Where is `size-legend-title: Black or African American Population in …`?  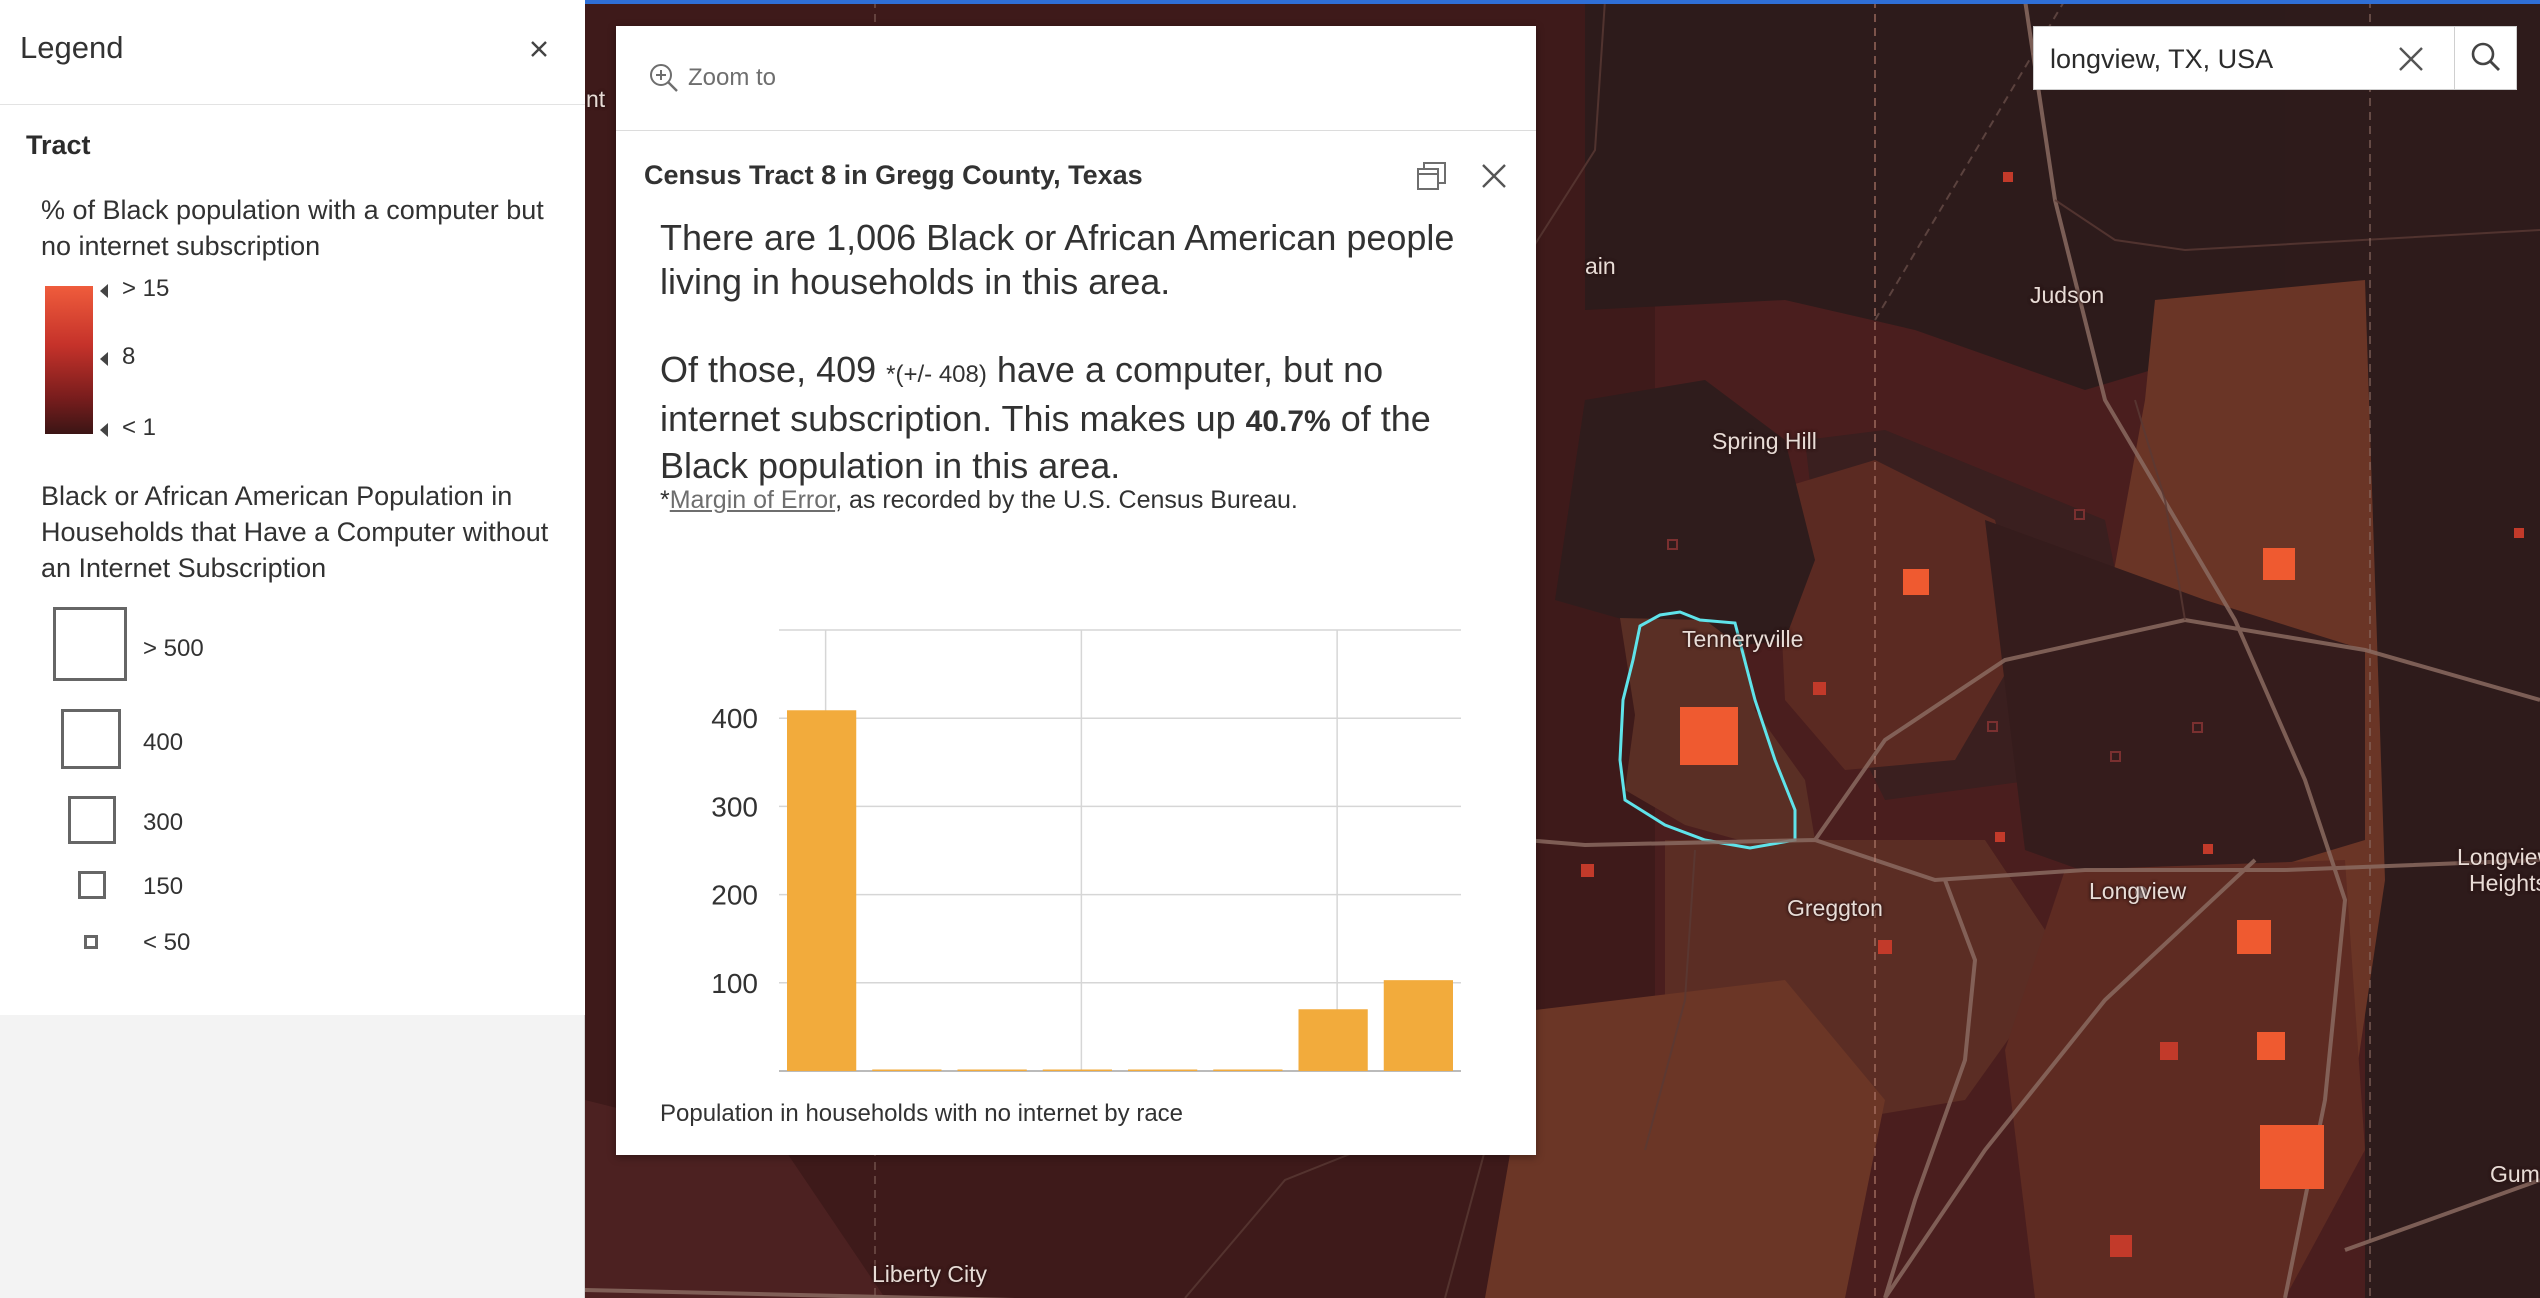
size-legend-title: Black or African American Population in … is located at coordinates (295, 532).